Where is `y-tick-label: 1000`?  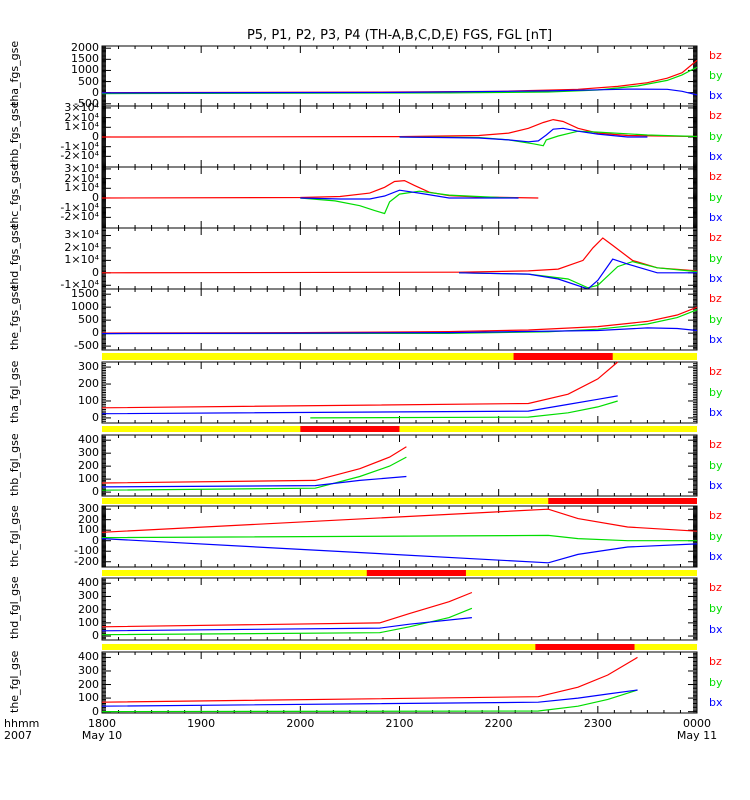
y-tick-label: 1000 is located at coordinates (85, 70).